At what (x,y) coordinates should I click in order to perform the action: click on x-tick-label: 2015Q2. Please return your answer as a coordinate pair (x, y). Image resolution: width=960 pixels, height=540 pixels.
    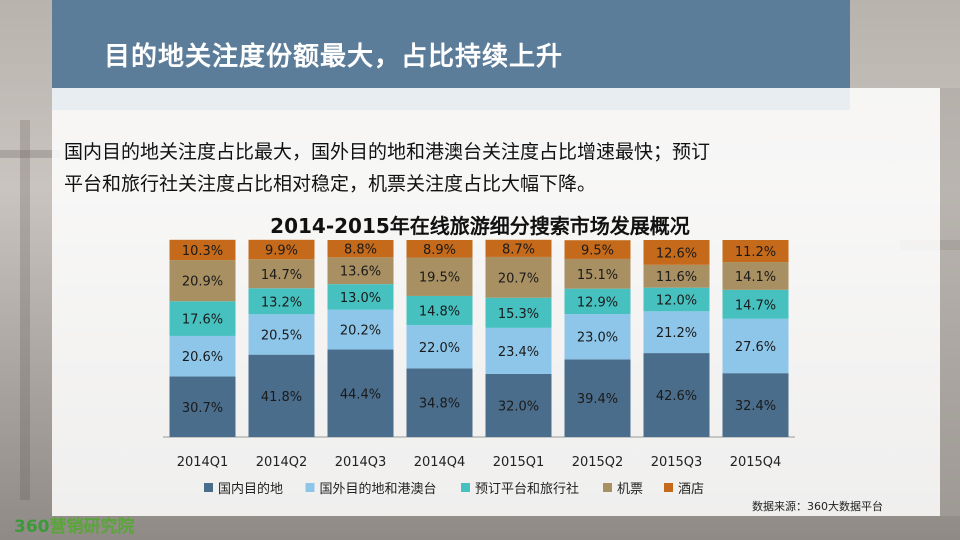
    Looking at the image, I should click on (598, 462).